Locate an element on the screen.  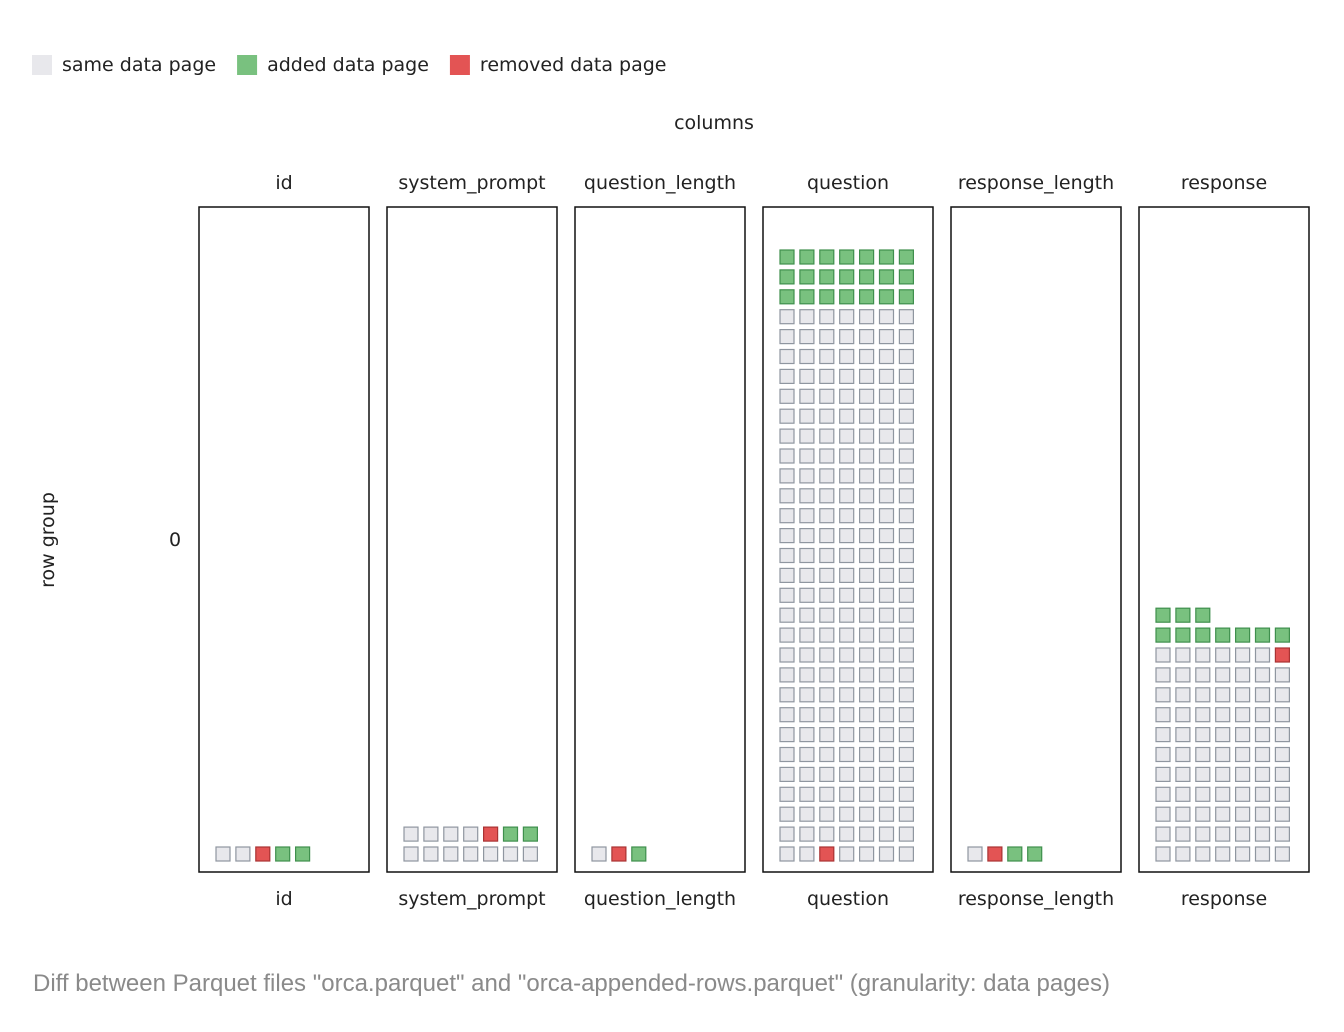
data-page-question-184-same is located at coordinates (827, 337).